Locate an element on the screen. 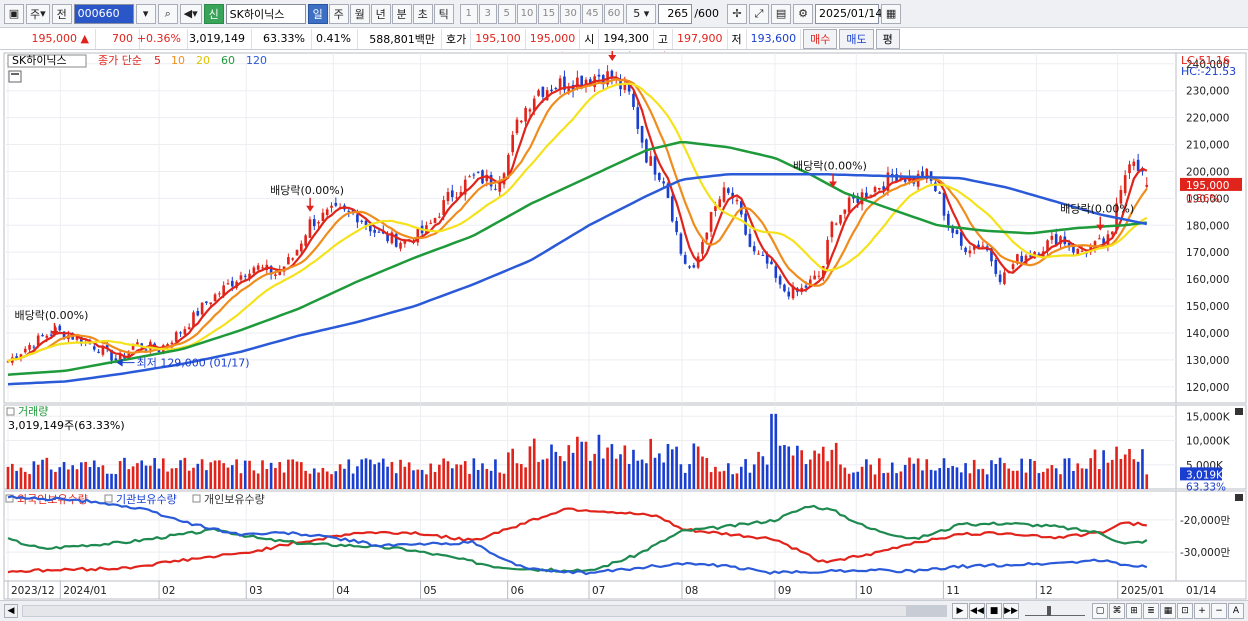  rewind-icon: ◀◀ is located at coordinates (977, 611).